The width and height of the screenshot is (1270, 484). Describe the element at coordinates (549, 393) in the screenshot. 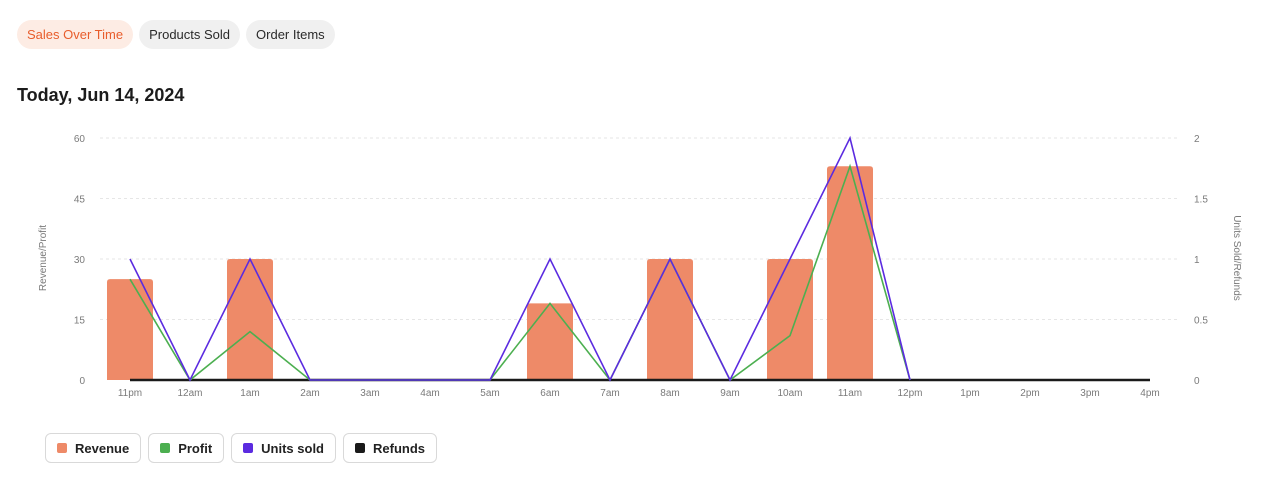

I see `x-tick-label: 6am` at that location.